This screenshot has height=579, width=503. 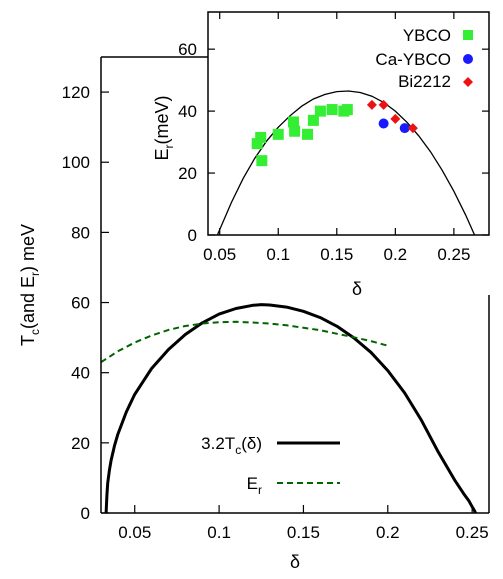 What do you see at coordinates (293, 485) in the screenshot?
I see `legend-entry-er: Er` at bounding box center [293, 485].